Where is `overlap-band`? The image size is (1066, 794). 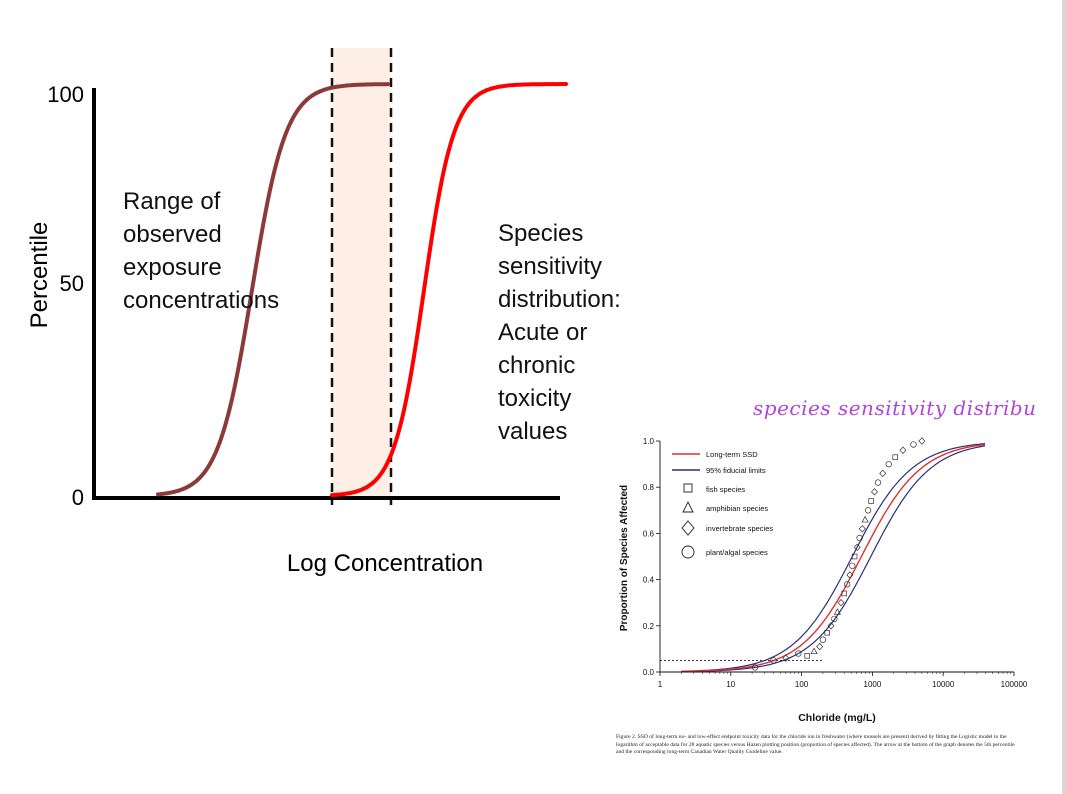
overlap-band is located at coordinates (361, 273).